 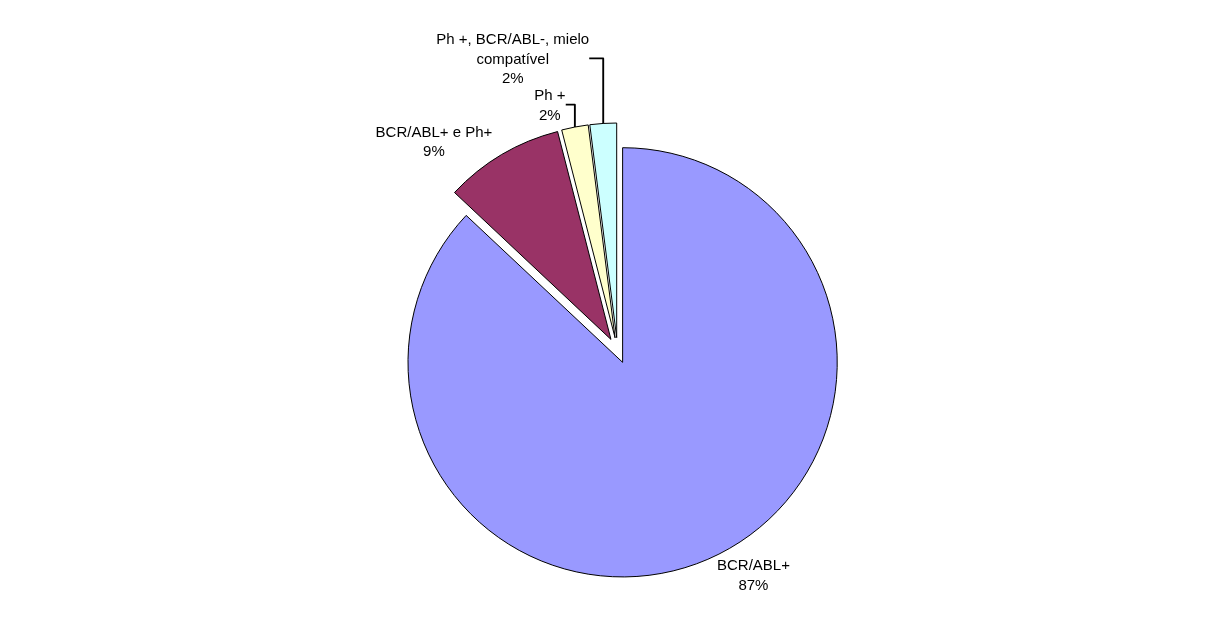 What do you see at coordinates (753, 565) in the screenshot?
I see `slice-label: BCR/ABL+` at bounding box center [753, 565].